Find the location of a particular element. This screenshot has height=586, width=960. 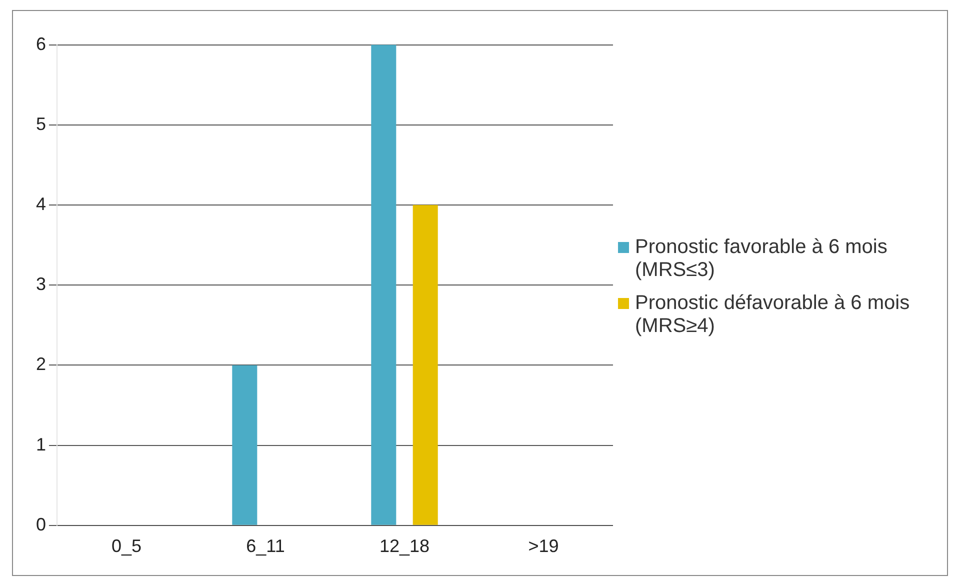

x-tick-label: 0_5 is located at coordinates (126, 546).